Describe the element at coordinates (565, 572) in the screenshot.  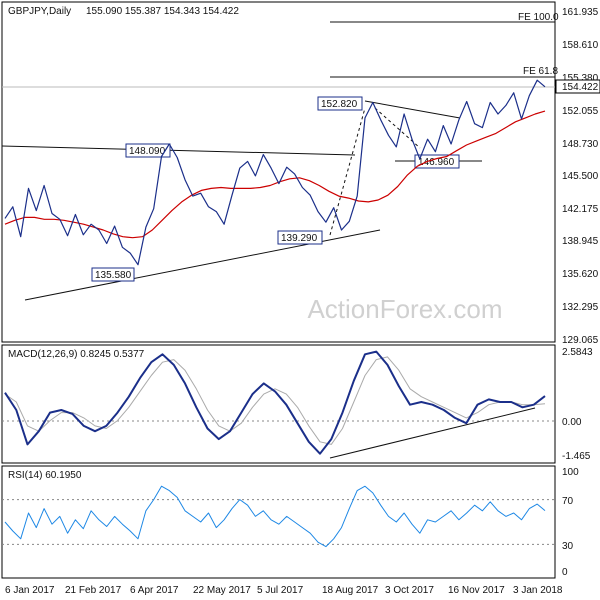
I see `rsi-tick: 0` at that location.